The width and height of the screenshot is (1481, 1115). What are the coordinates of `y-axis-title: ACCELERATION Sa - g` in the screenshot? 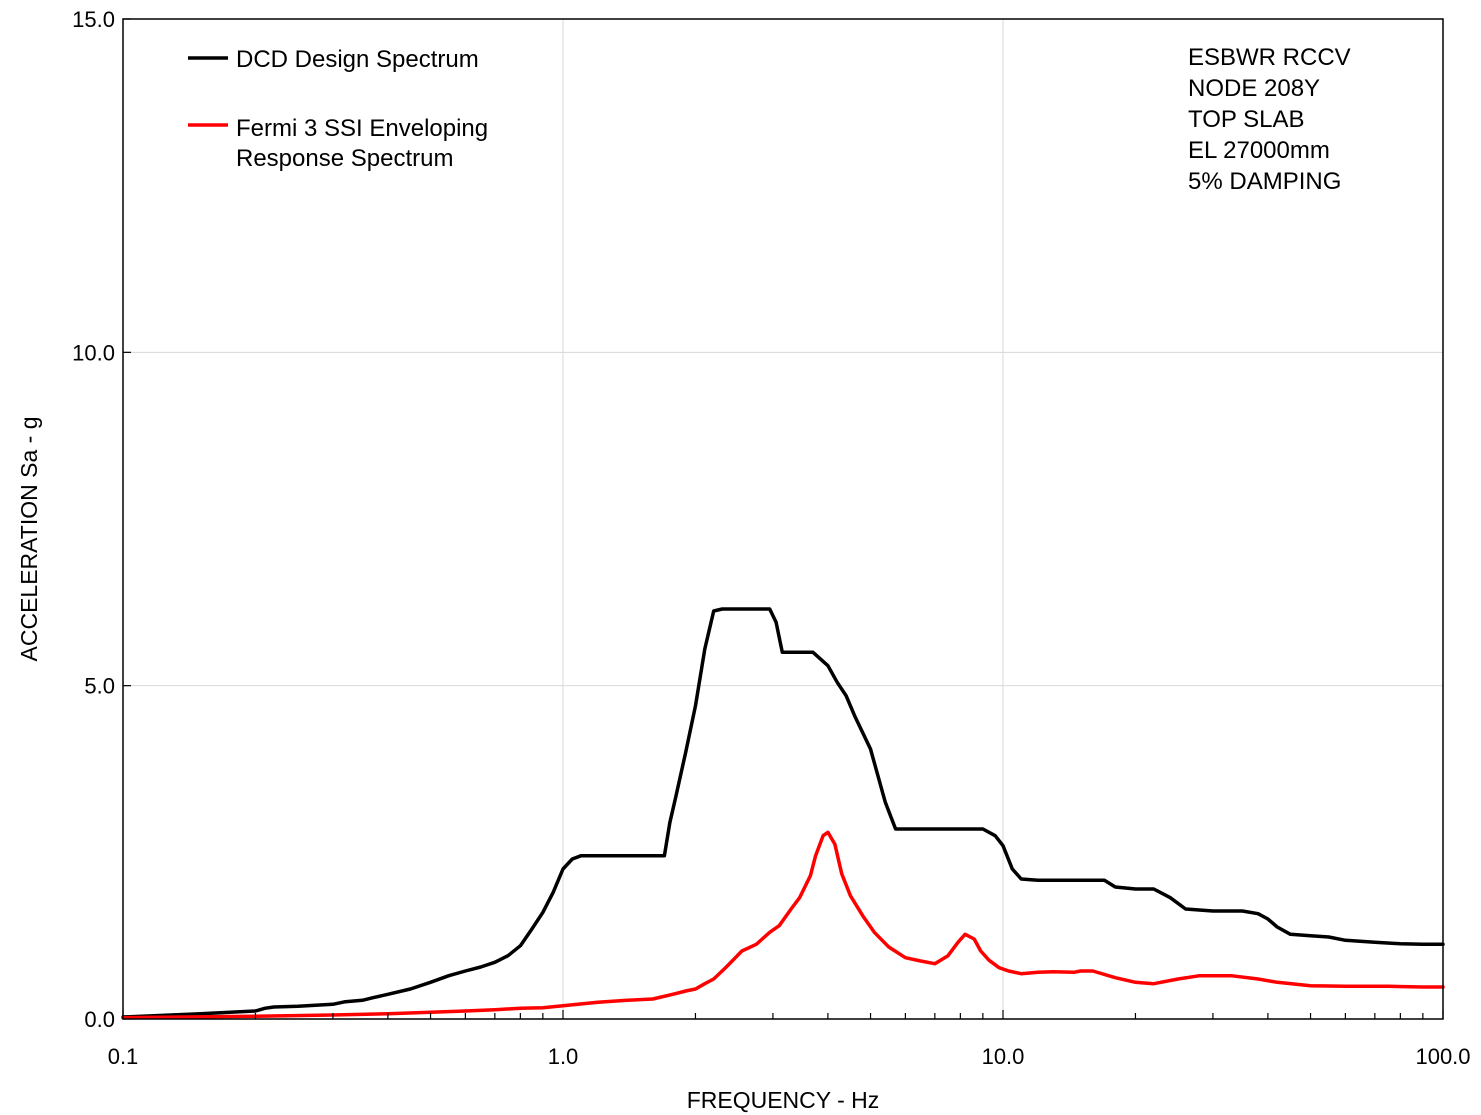 It's located at (29, 539).